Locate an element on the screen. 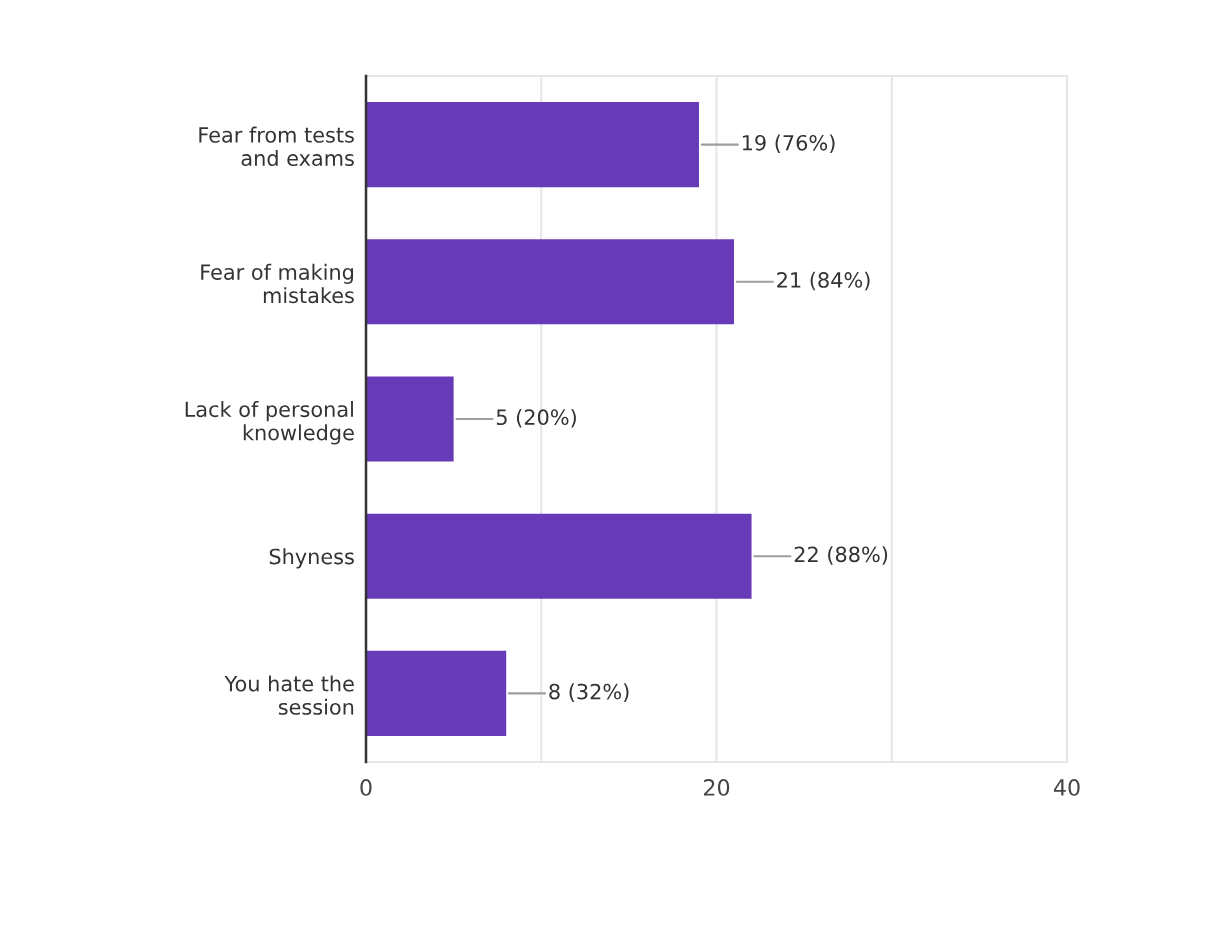 The height and width of the screenshot is (943, 1215). data-label: 22 (88%) is located at coordinates (841, 555).